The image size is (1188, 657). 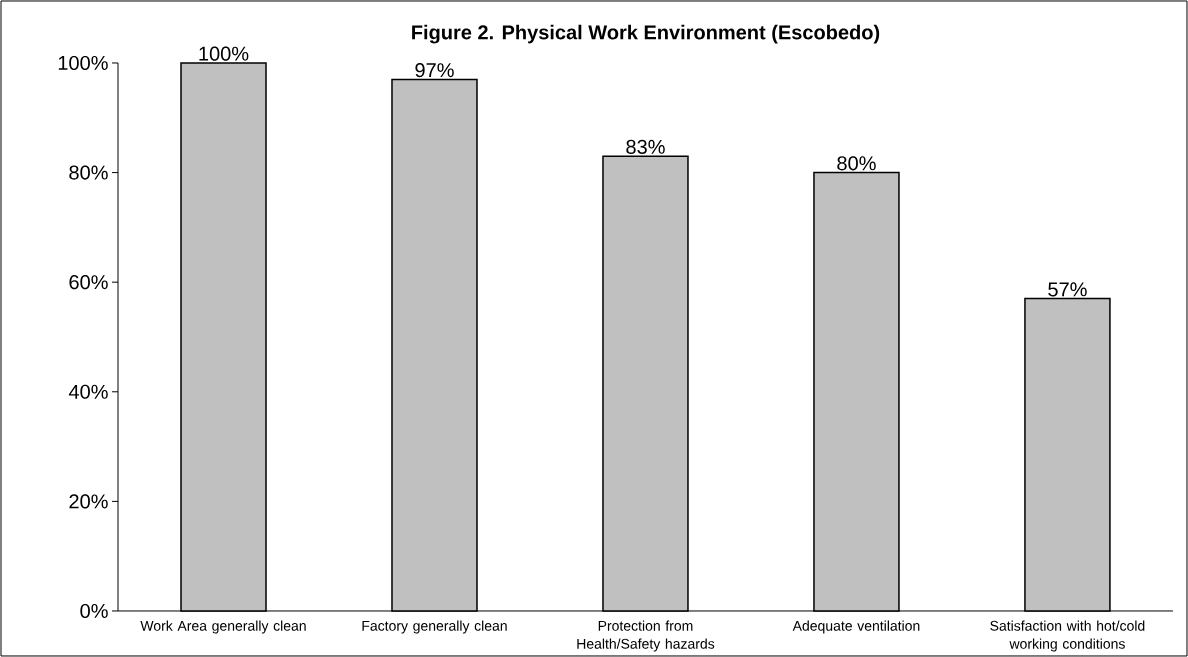 I want to click on x-tick-label: Factory generally clean, so click(x=434, y=627).